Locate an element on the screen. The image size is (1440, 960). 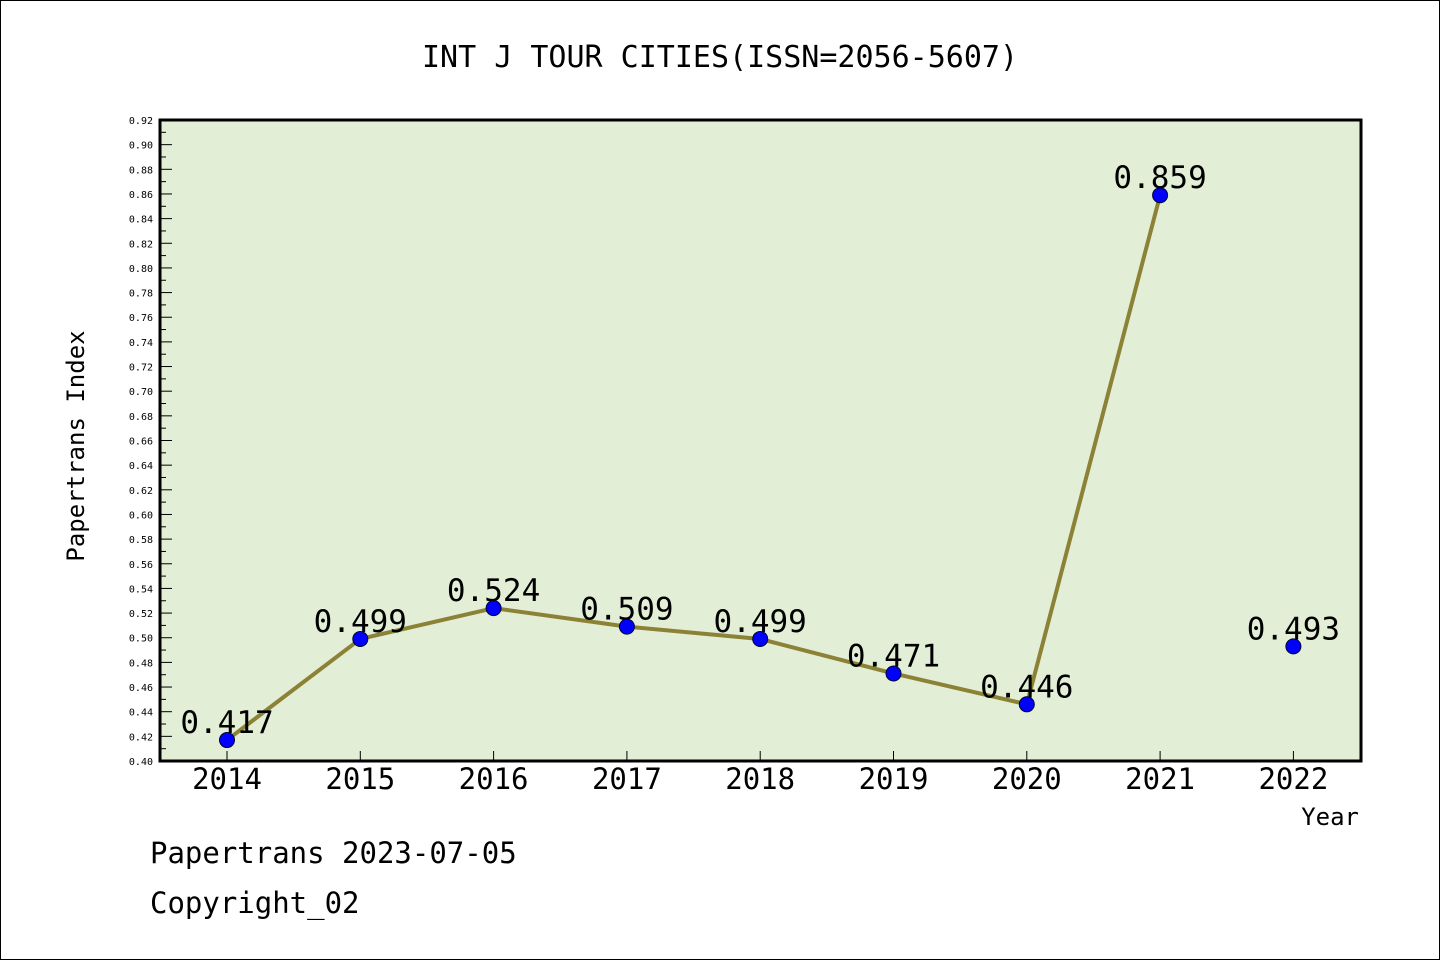
data-label: 0.509 is located at coordinates (626, 610).